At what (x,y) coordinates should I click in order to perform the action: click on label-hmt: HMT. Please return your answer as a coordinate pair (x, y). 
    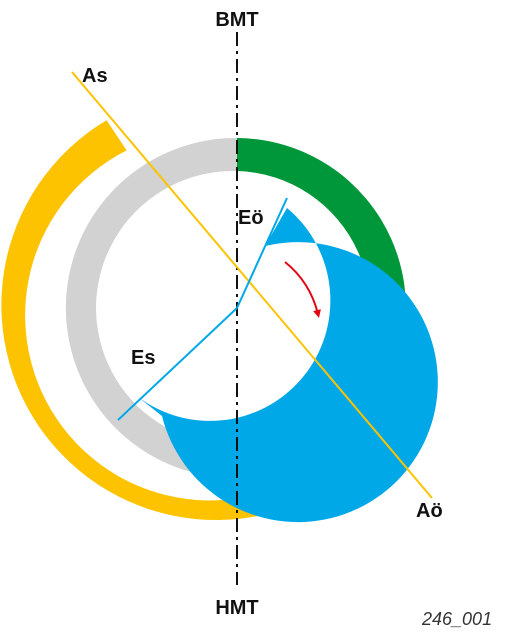
    Looking at the image, I should click on (236, 608).